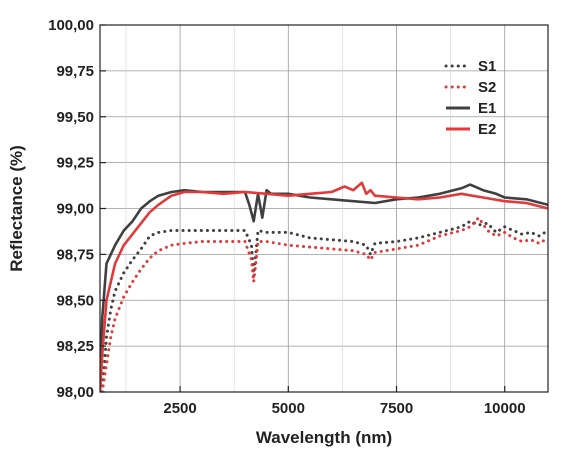 Image resolution: width=568 pixels, height=466 pixels. What do you see at coordinates (487, 87) in the screenshot?
I see `legend-label-s2: S2` at bounding box center [487, 87].